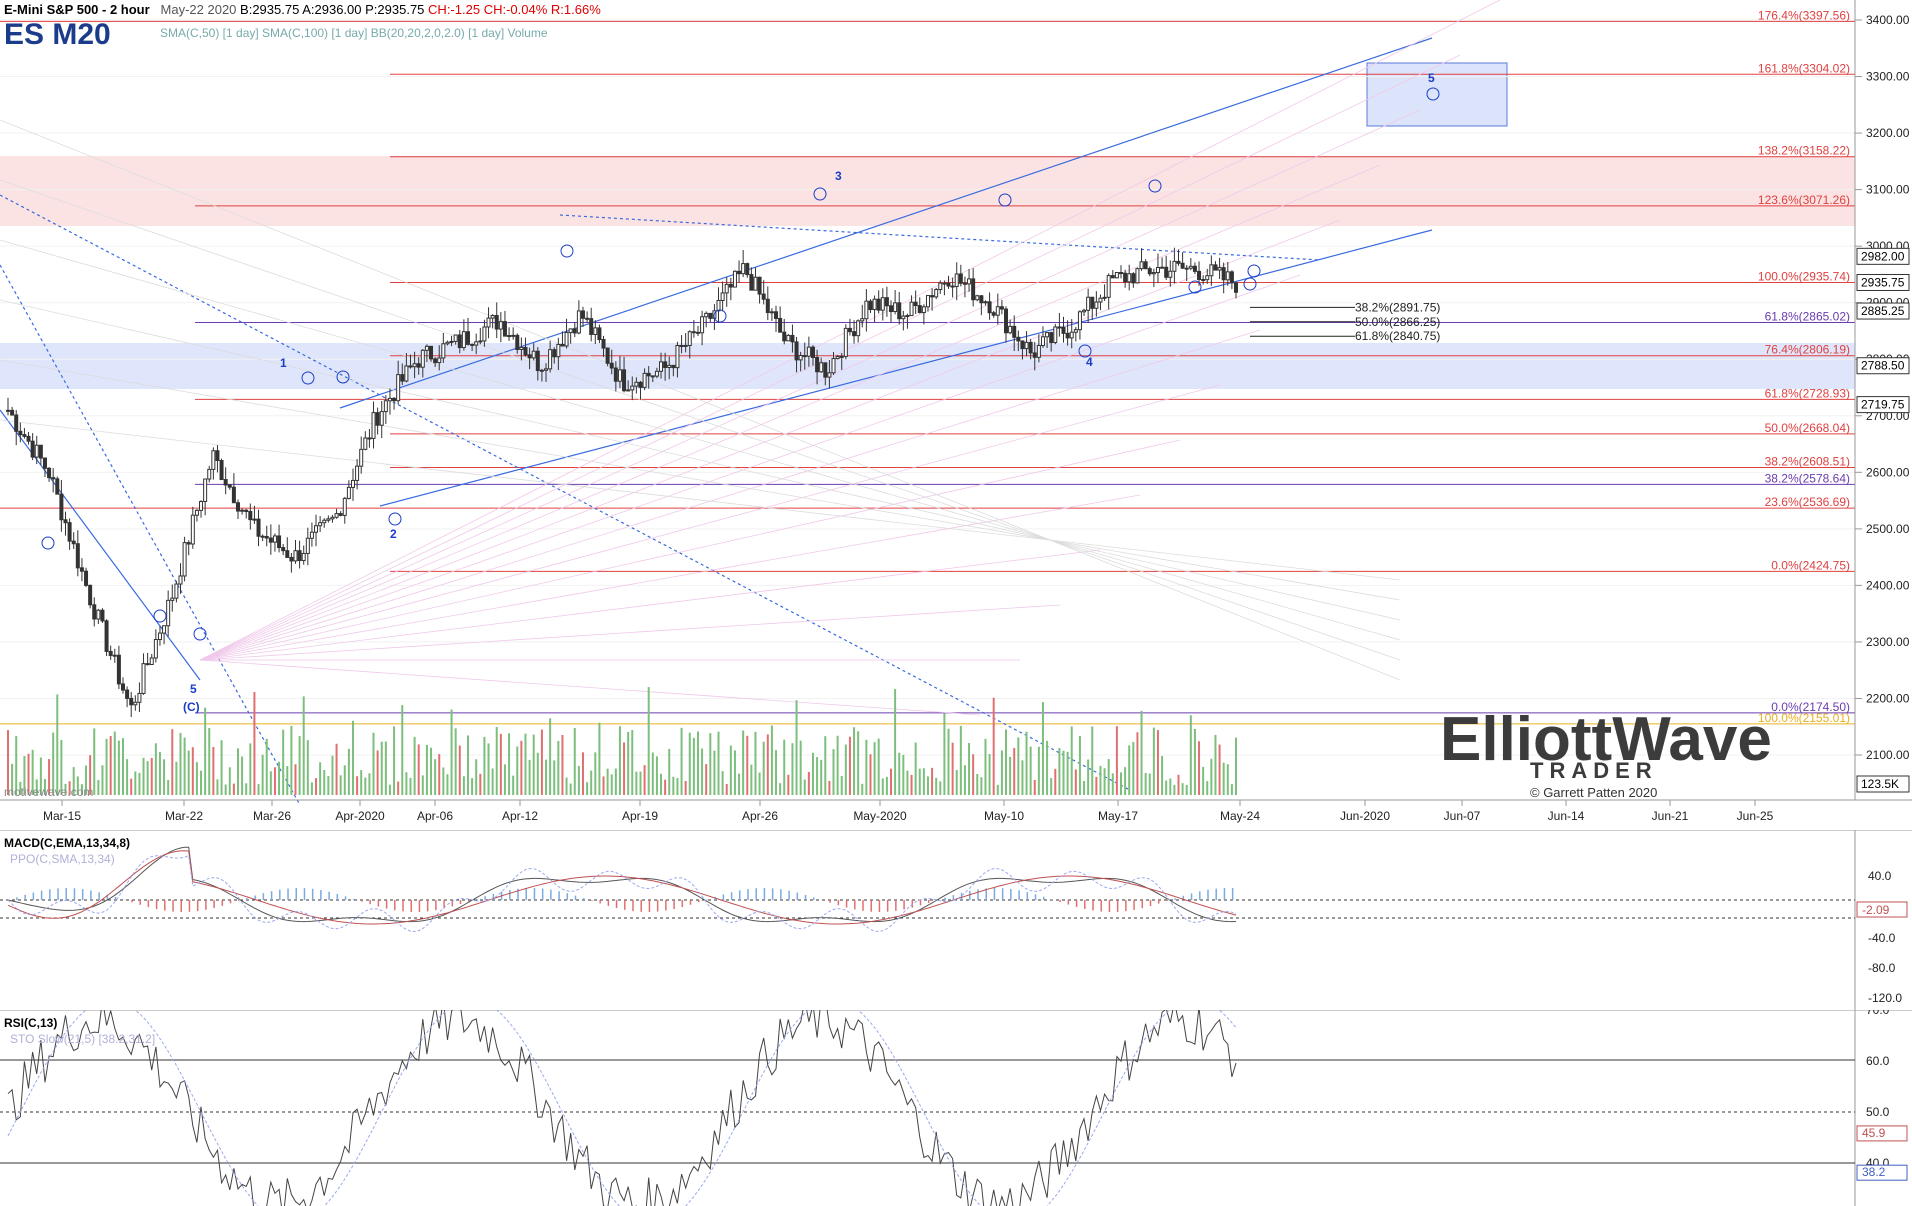 The image size is (1912, 1206). Describe the element at coordinates (1804, 68) in the screenshot. I see `fib-label: 161.8%(3304.02)` at that location.